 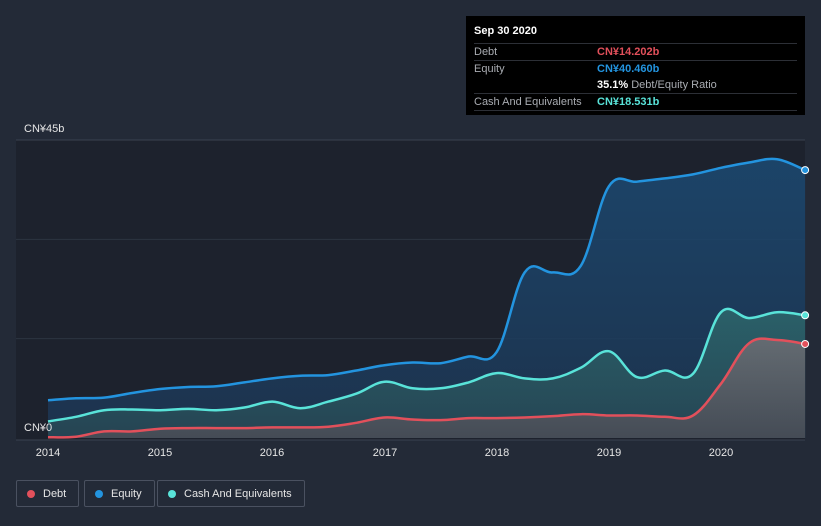 I want to click on tooltip-row-debt: Debt CN¥14.202b, so click(x=635, y=51).